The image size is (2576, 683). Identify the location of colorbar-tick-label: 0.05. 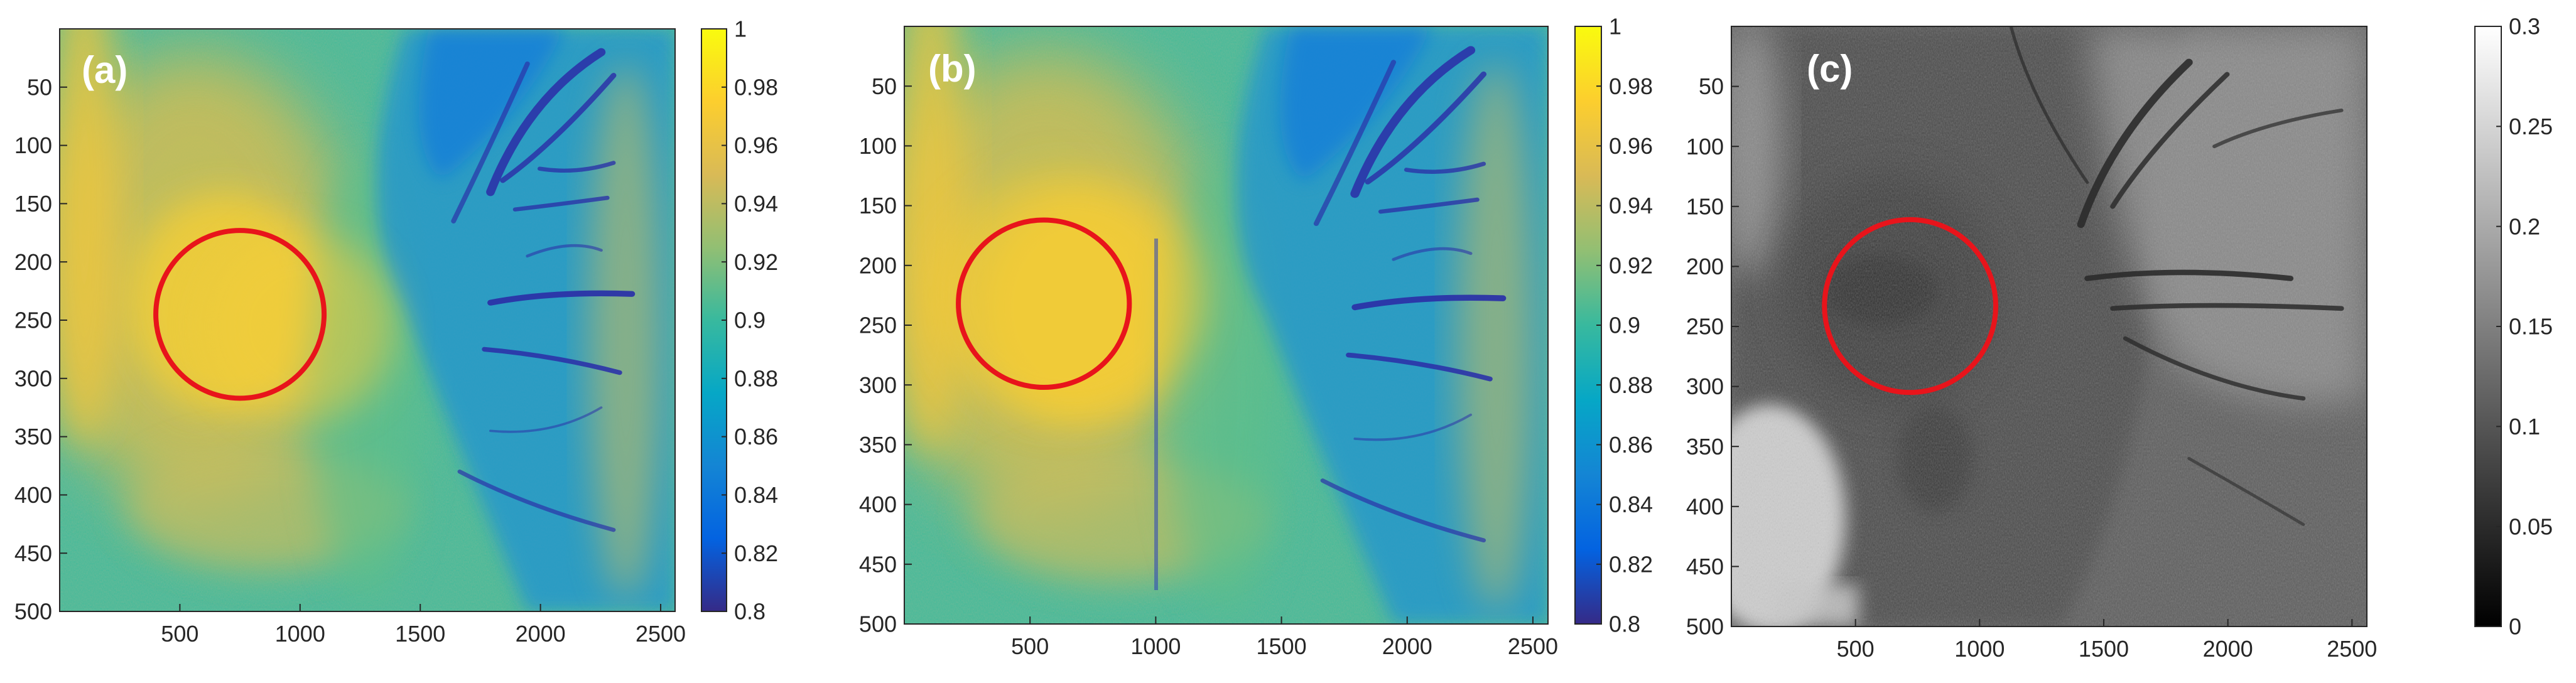
(2531, 527).